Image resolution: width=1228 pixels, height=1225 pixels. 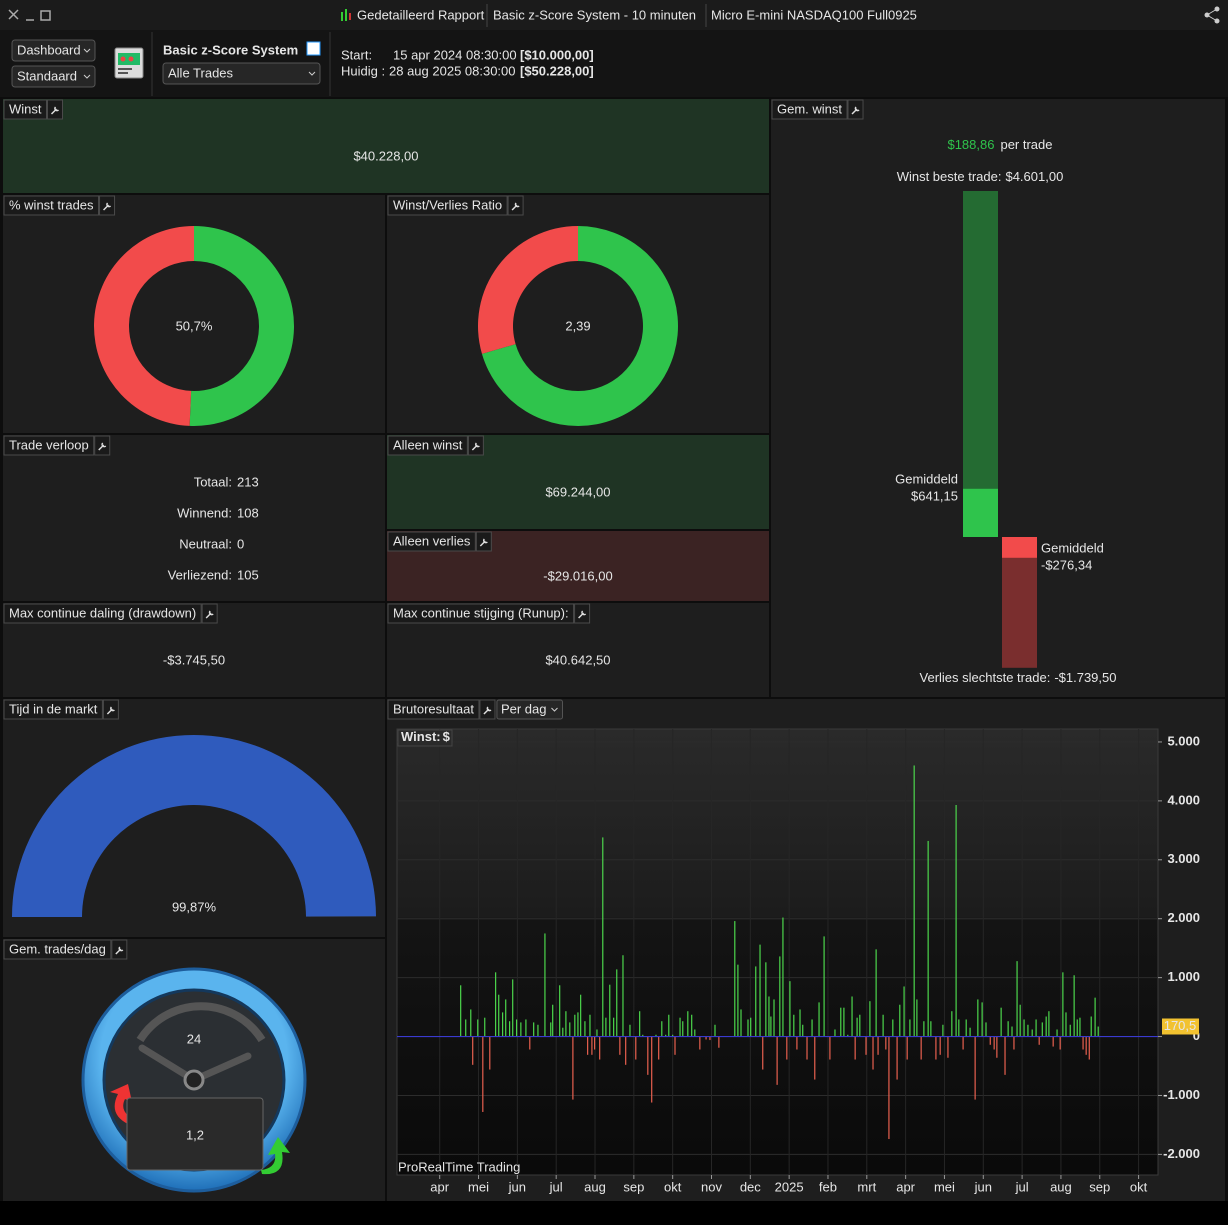 I want to click on tab: Basic z-Score System - 10 minuten, so click(x=594, y=14).